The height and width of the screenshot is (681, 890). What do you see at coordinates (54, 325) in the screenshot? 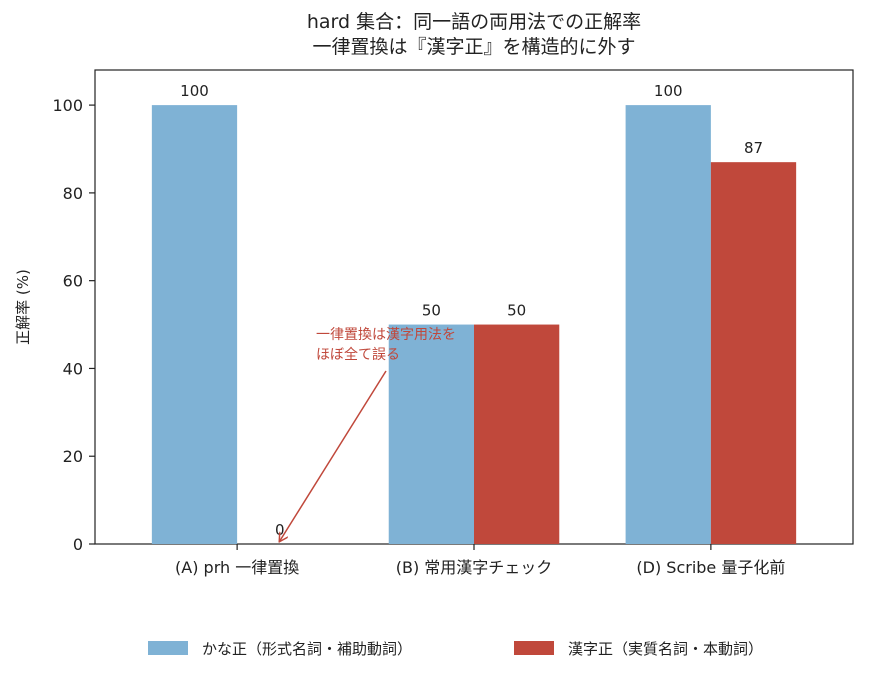
I see `y-axis: 0 20 40 60 80 100 正解率 (%)` at bounding box center [54, 325].